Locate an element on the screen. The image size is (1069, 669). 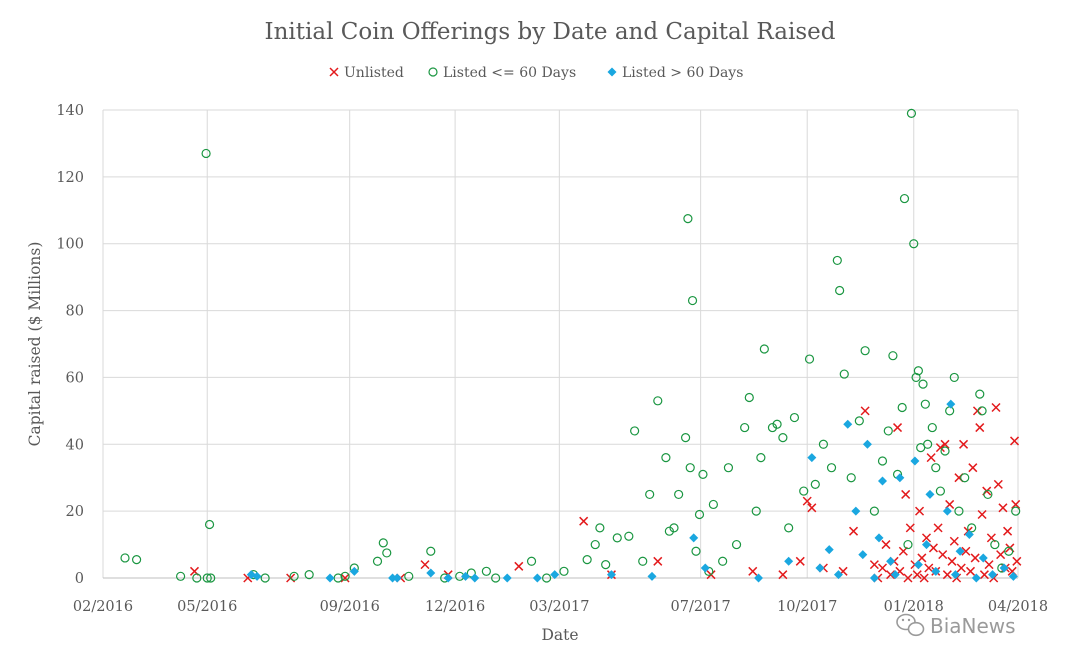
y-axis-title: Capital raised ($ Millions) is located at coordinates (35, 344).